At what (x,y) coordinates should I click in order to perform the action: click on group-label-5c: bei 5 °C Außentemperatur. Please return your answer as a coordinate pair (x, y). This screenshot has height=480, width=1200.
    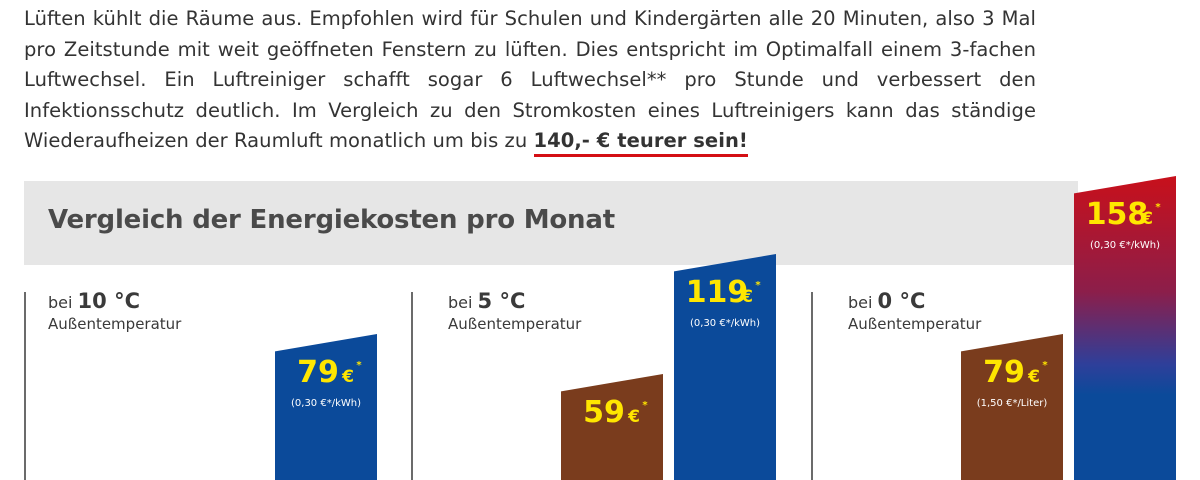
    Looking at the image, I should click on (514, 312).